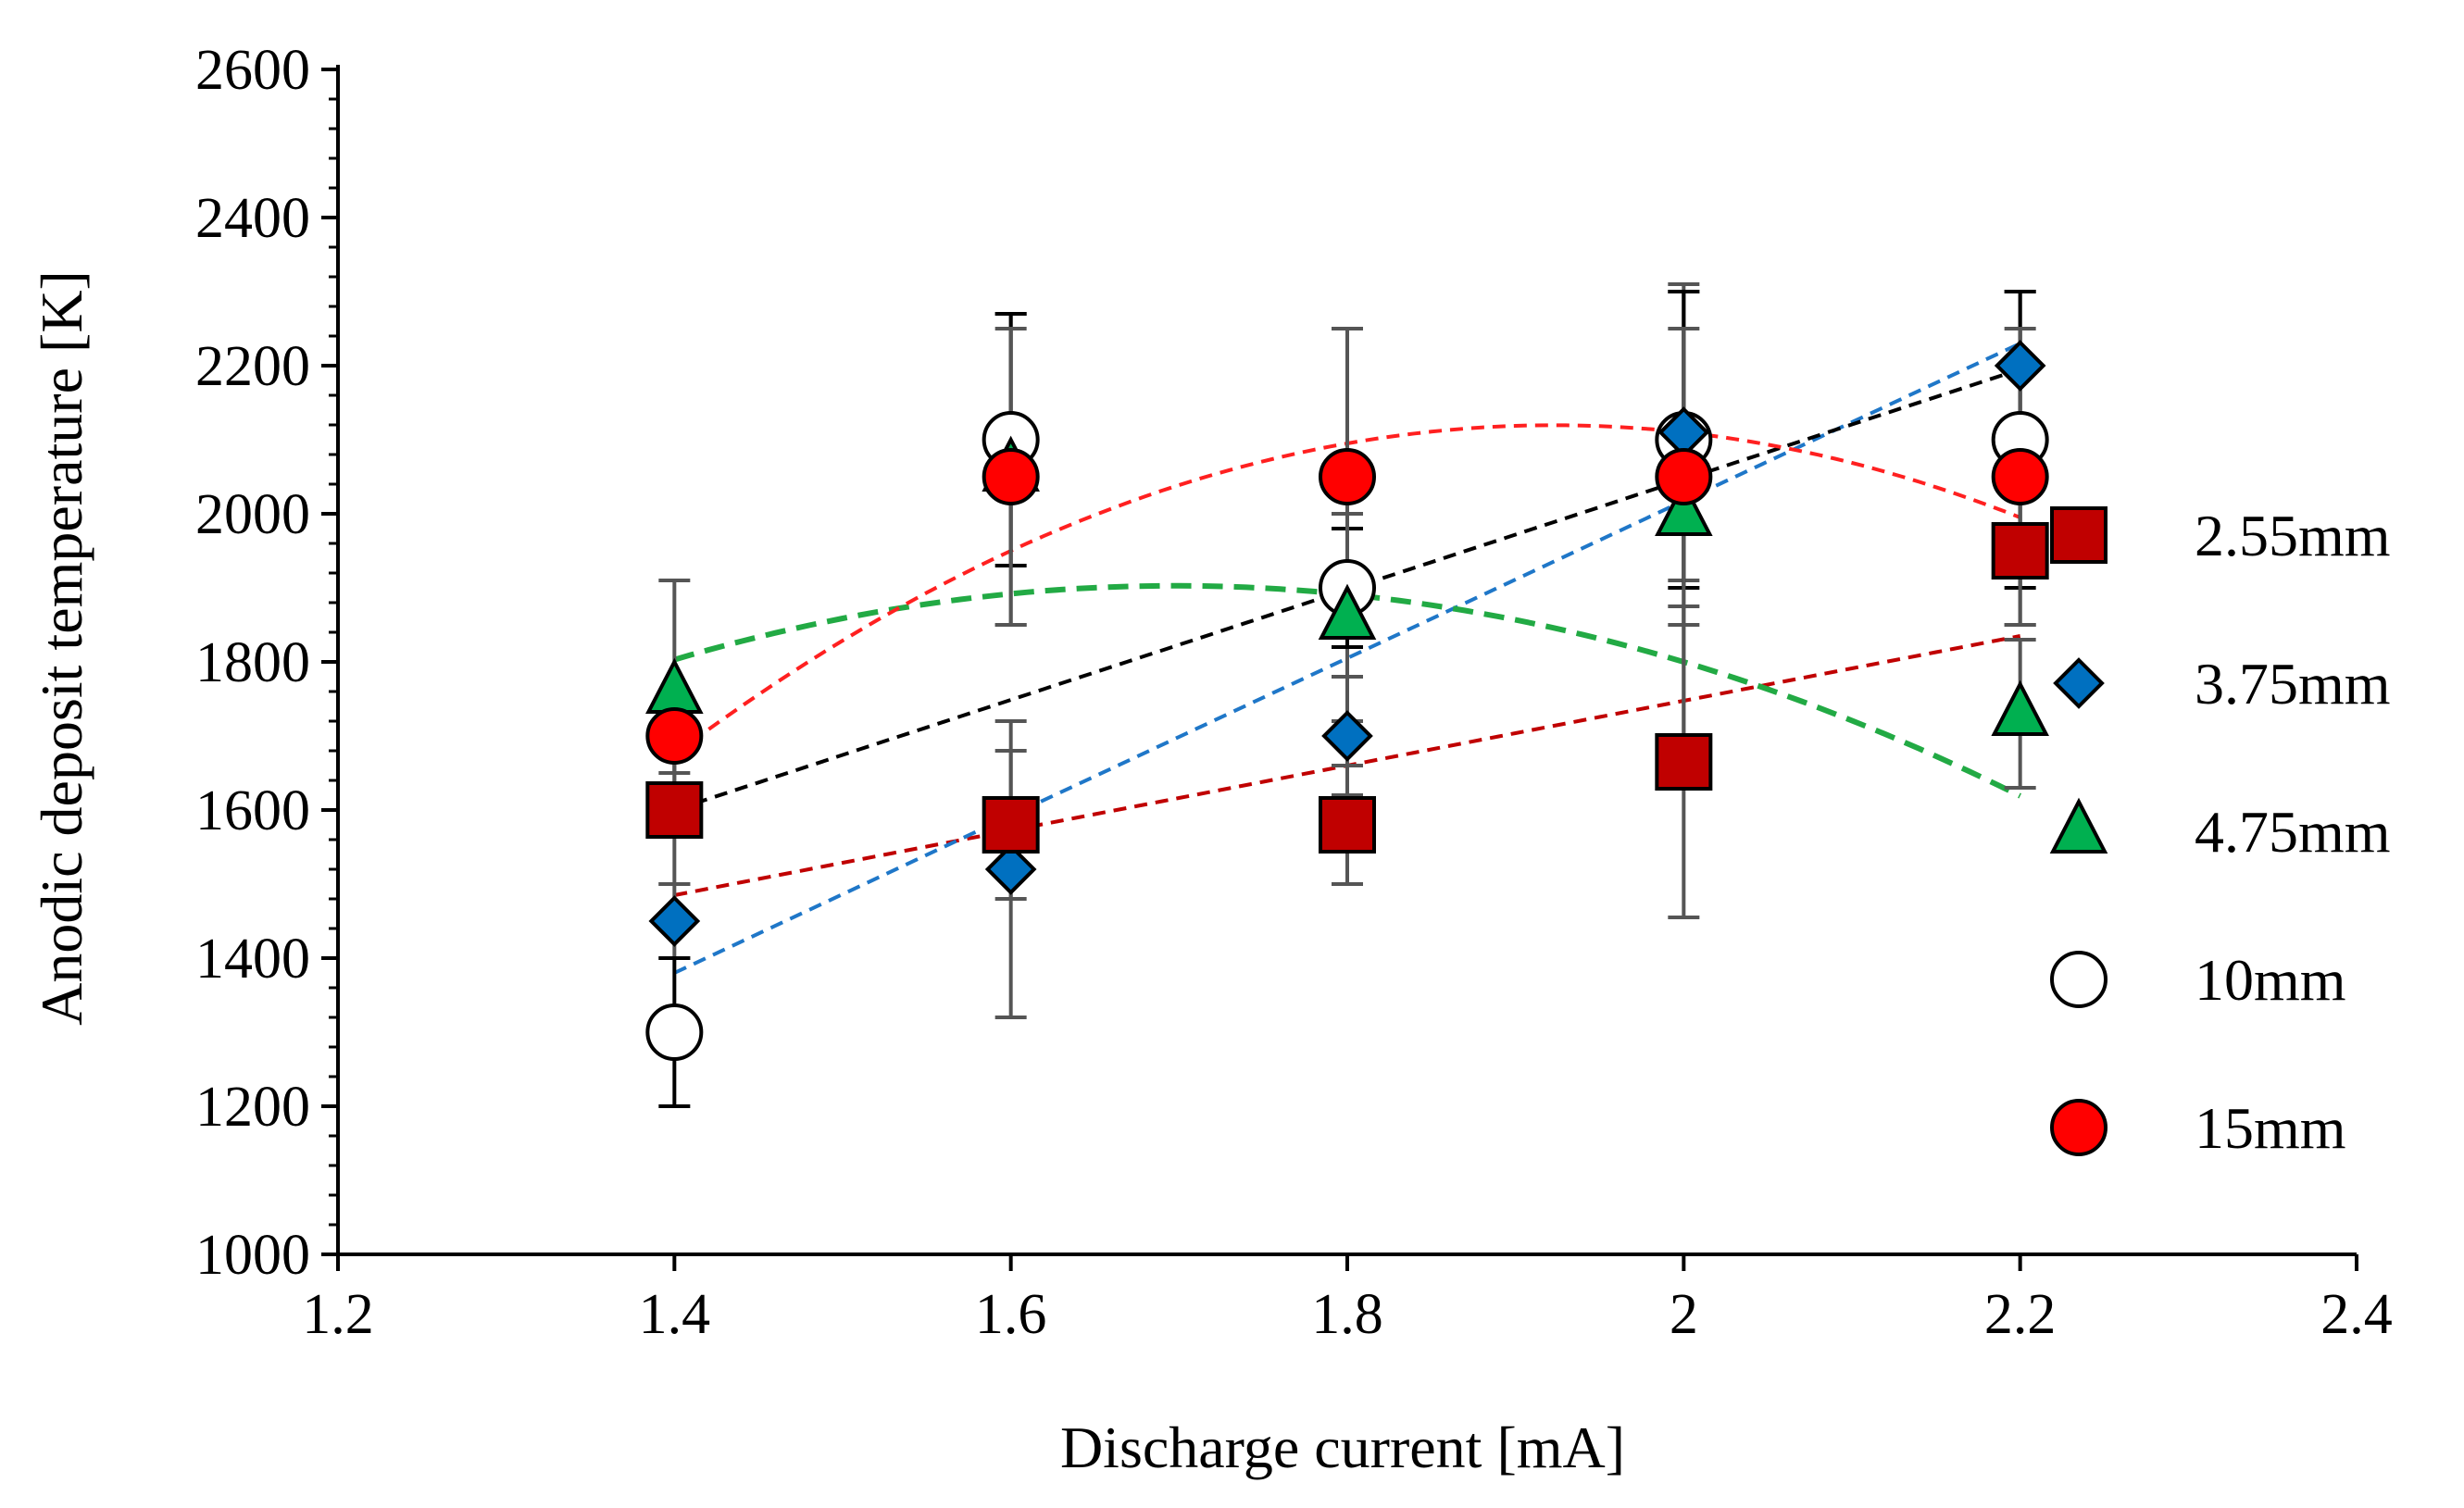  Describe the element at coordinates (2079, 535) in the screenshot. I see `legend-marker-2.55mm` at that location.